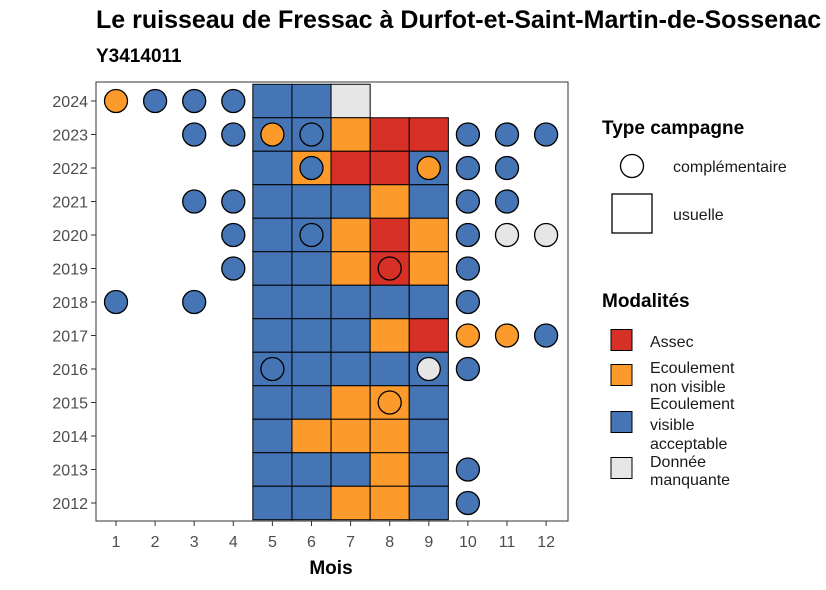  I want to click on y-tick-label: 2017, so click(70, 337).